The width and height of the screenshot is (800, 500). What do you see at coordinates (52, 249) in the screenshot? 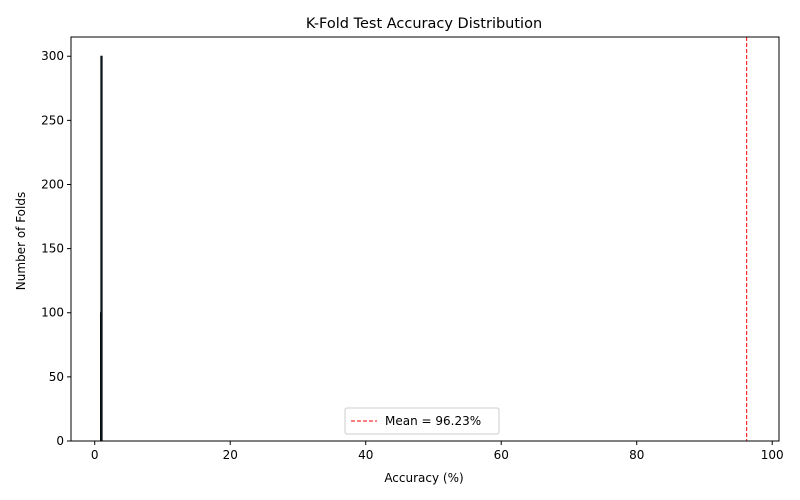
I see `y-tick-label: 150` at bounding box center [52, 249].